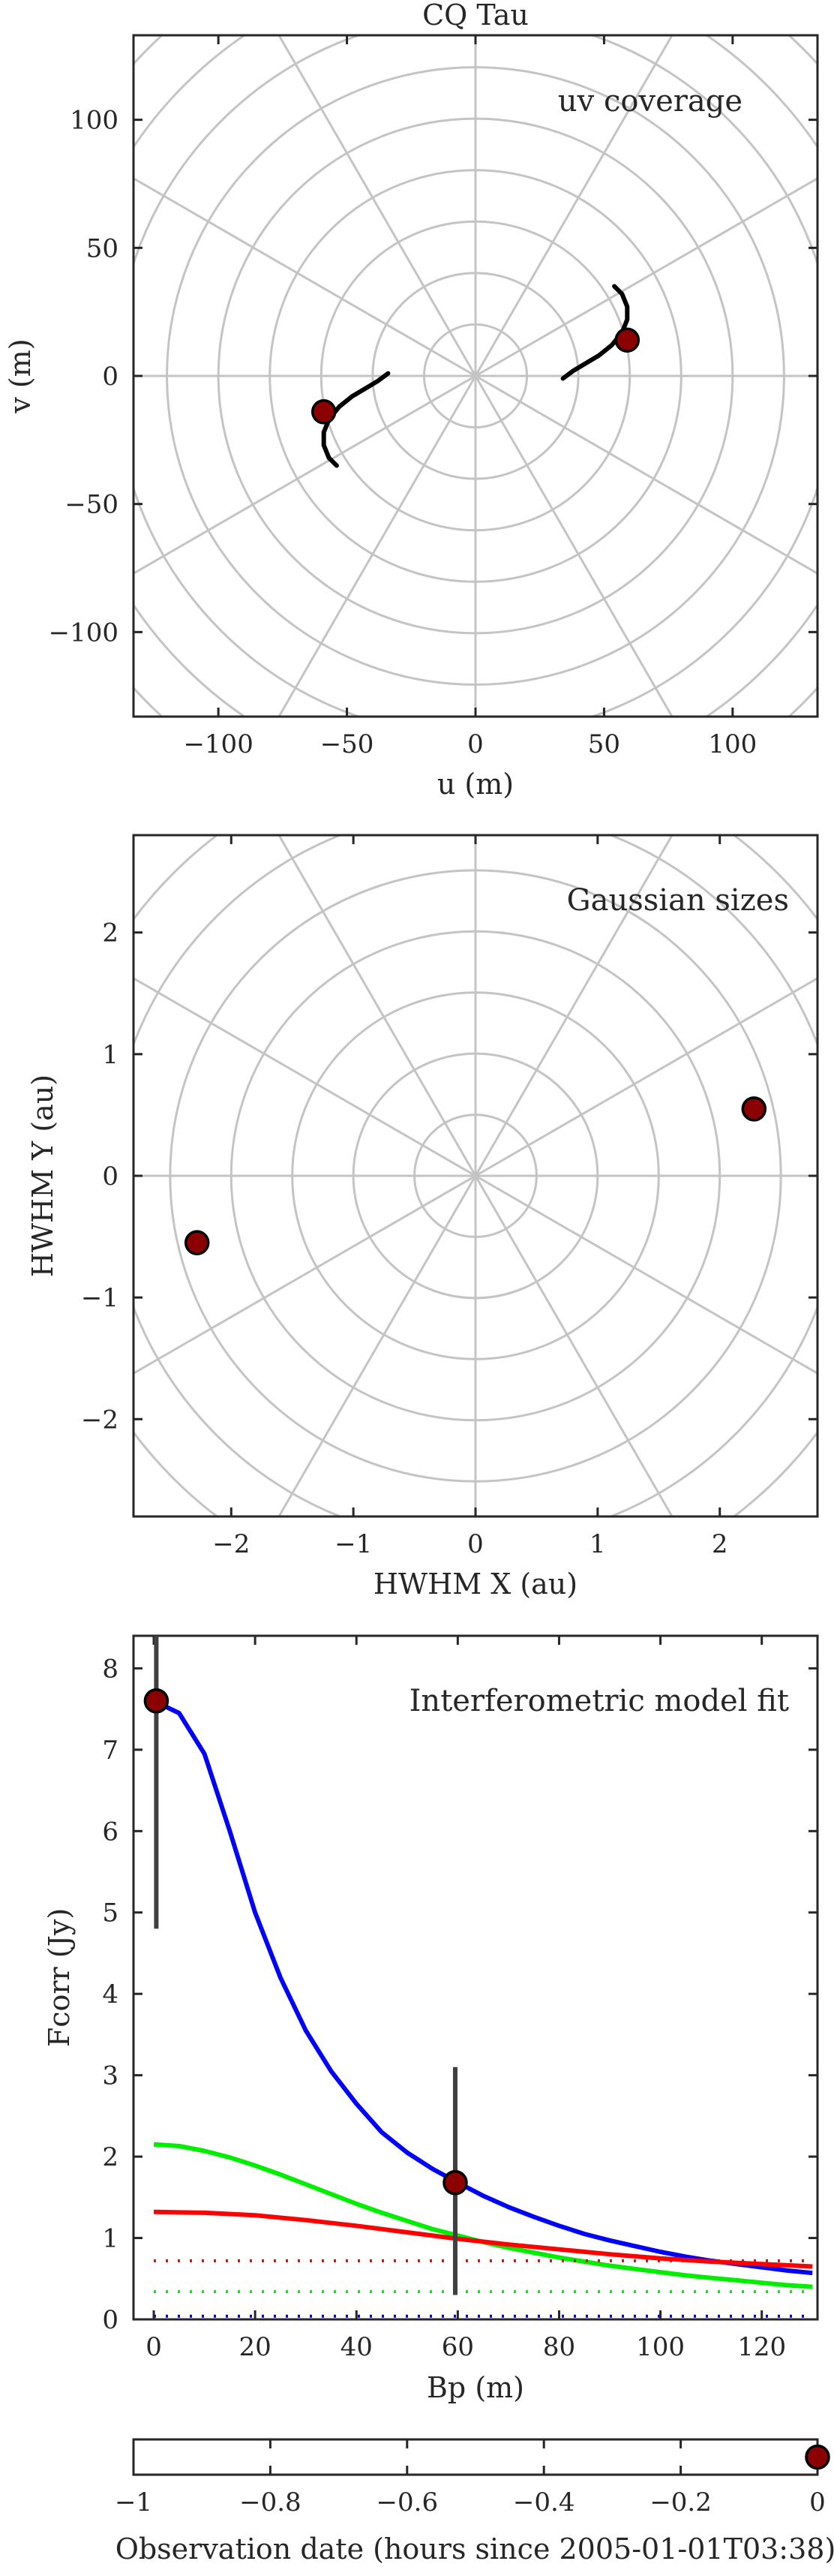  I want to click on y-tick-label: −50, so click(91, 505).